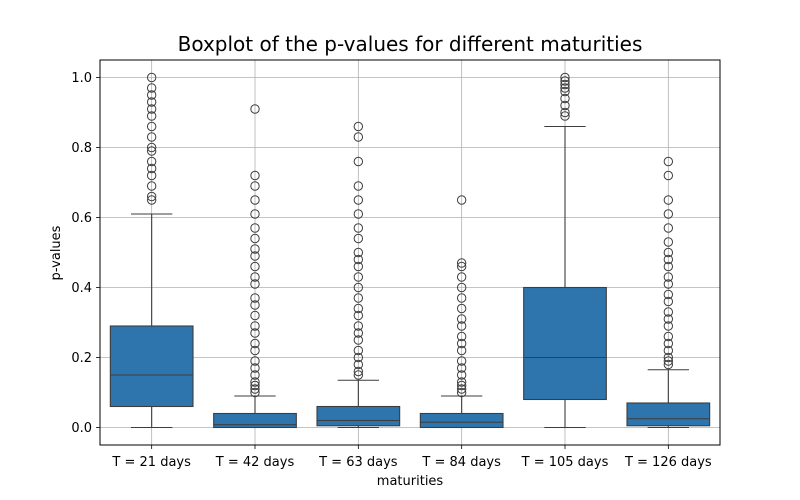 The width and height of the screenshot is (800, 500). I want to click on x-tick-label: T = 84 days, so click(461, 462).